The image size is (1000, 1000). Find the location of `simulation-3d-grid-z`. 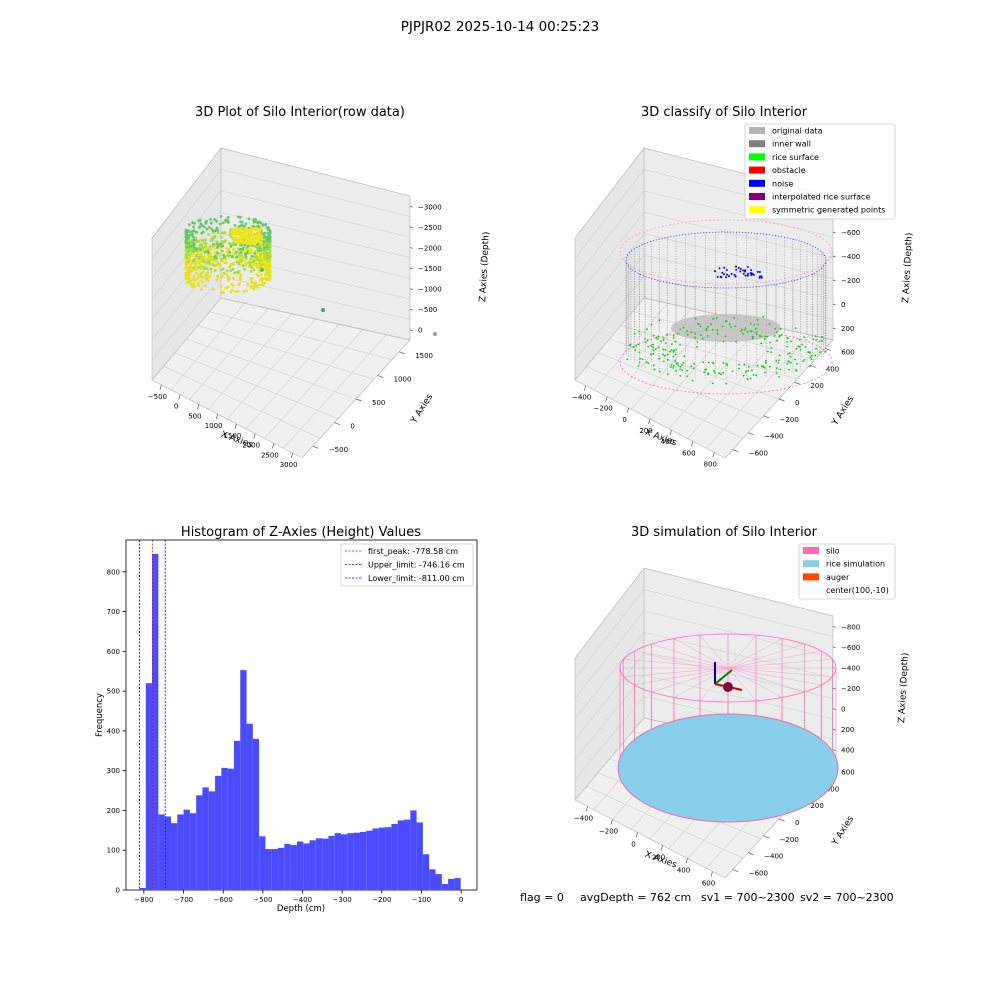

simulation-3d-grid-z is located at coordinates (609, 717).